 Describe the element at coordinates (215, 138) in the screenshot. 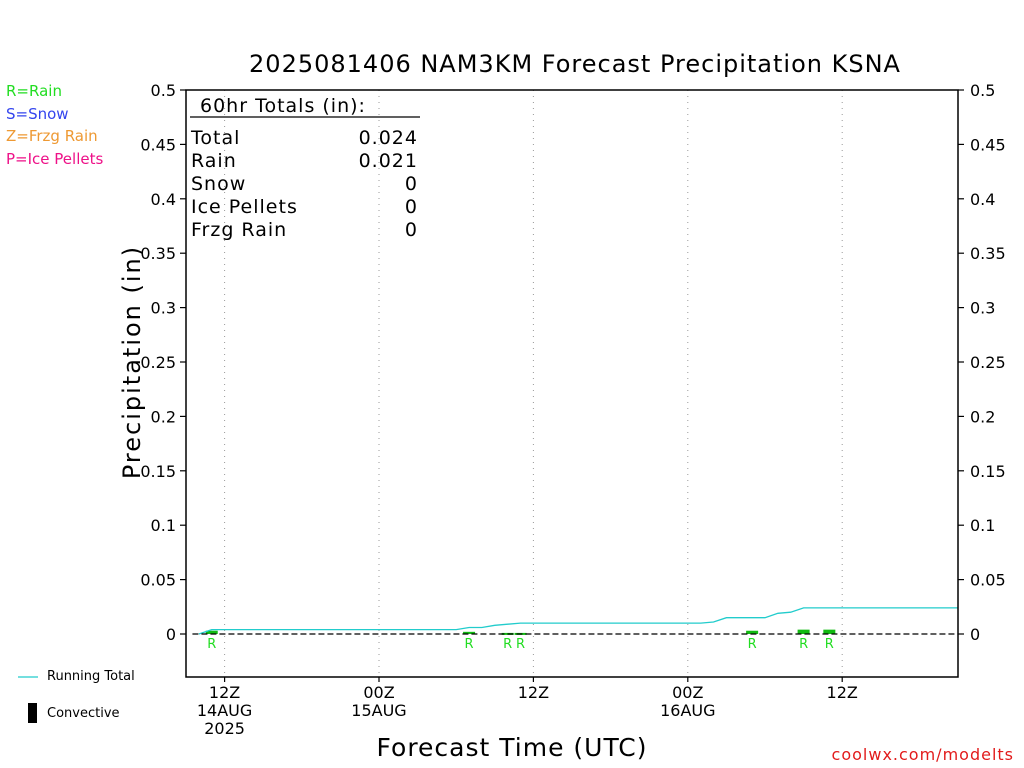

I see `totals-row-label: Total` at that location.